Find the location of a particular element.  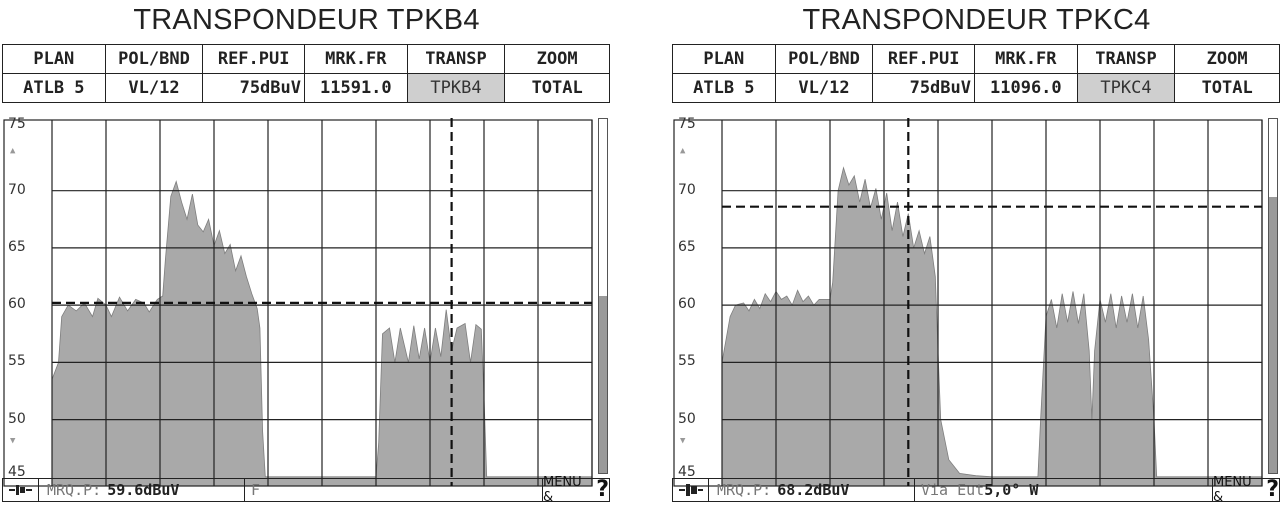

value-row: ATLB 5 VL/12 75dBuV 11591.0 TPKB4 TOTAL is located at coordinates (306, 88).